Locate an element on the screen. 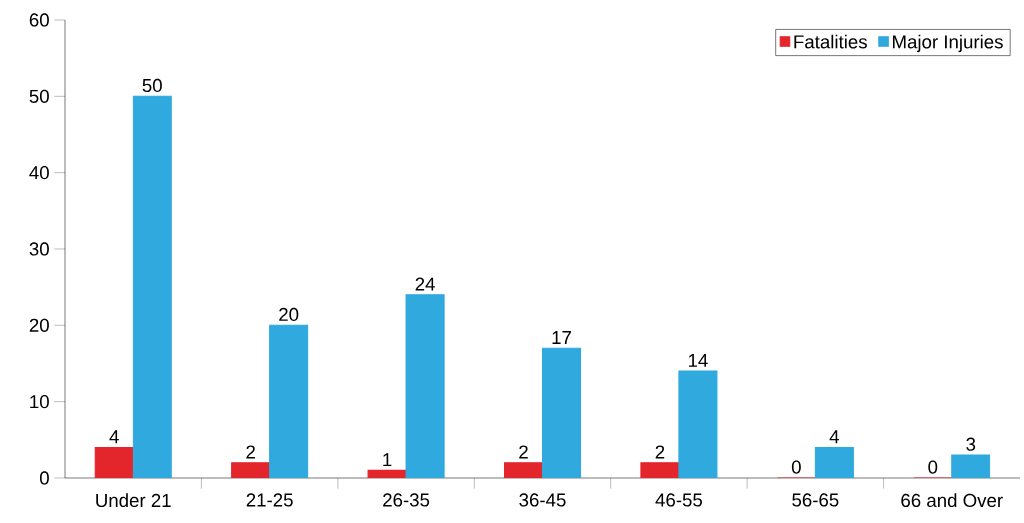  x-tick-label: 36-45 is located at coordinates (542, 500).